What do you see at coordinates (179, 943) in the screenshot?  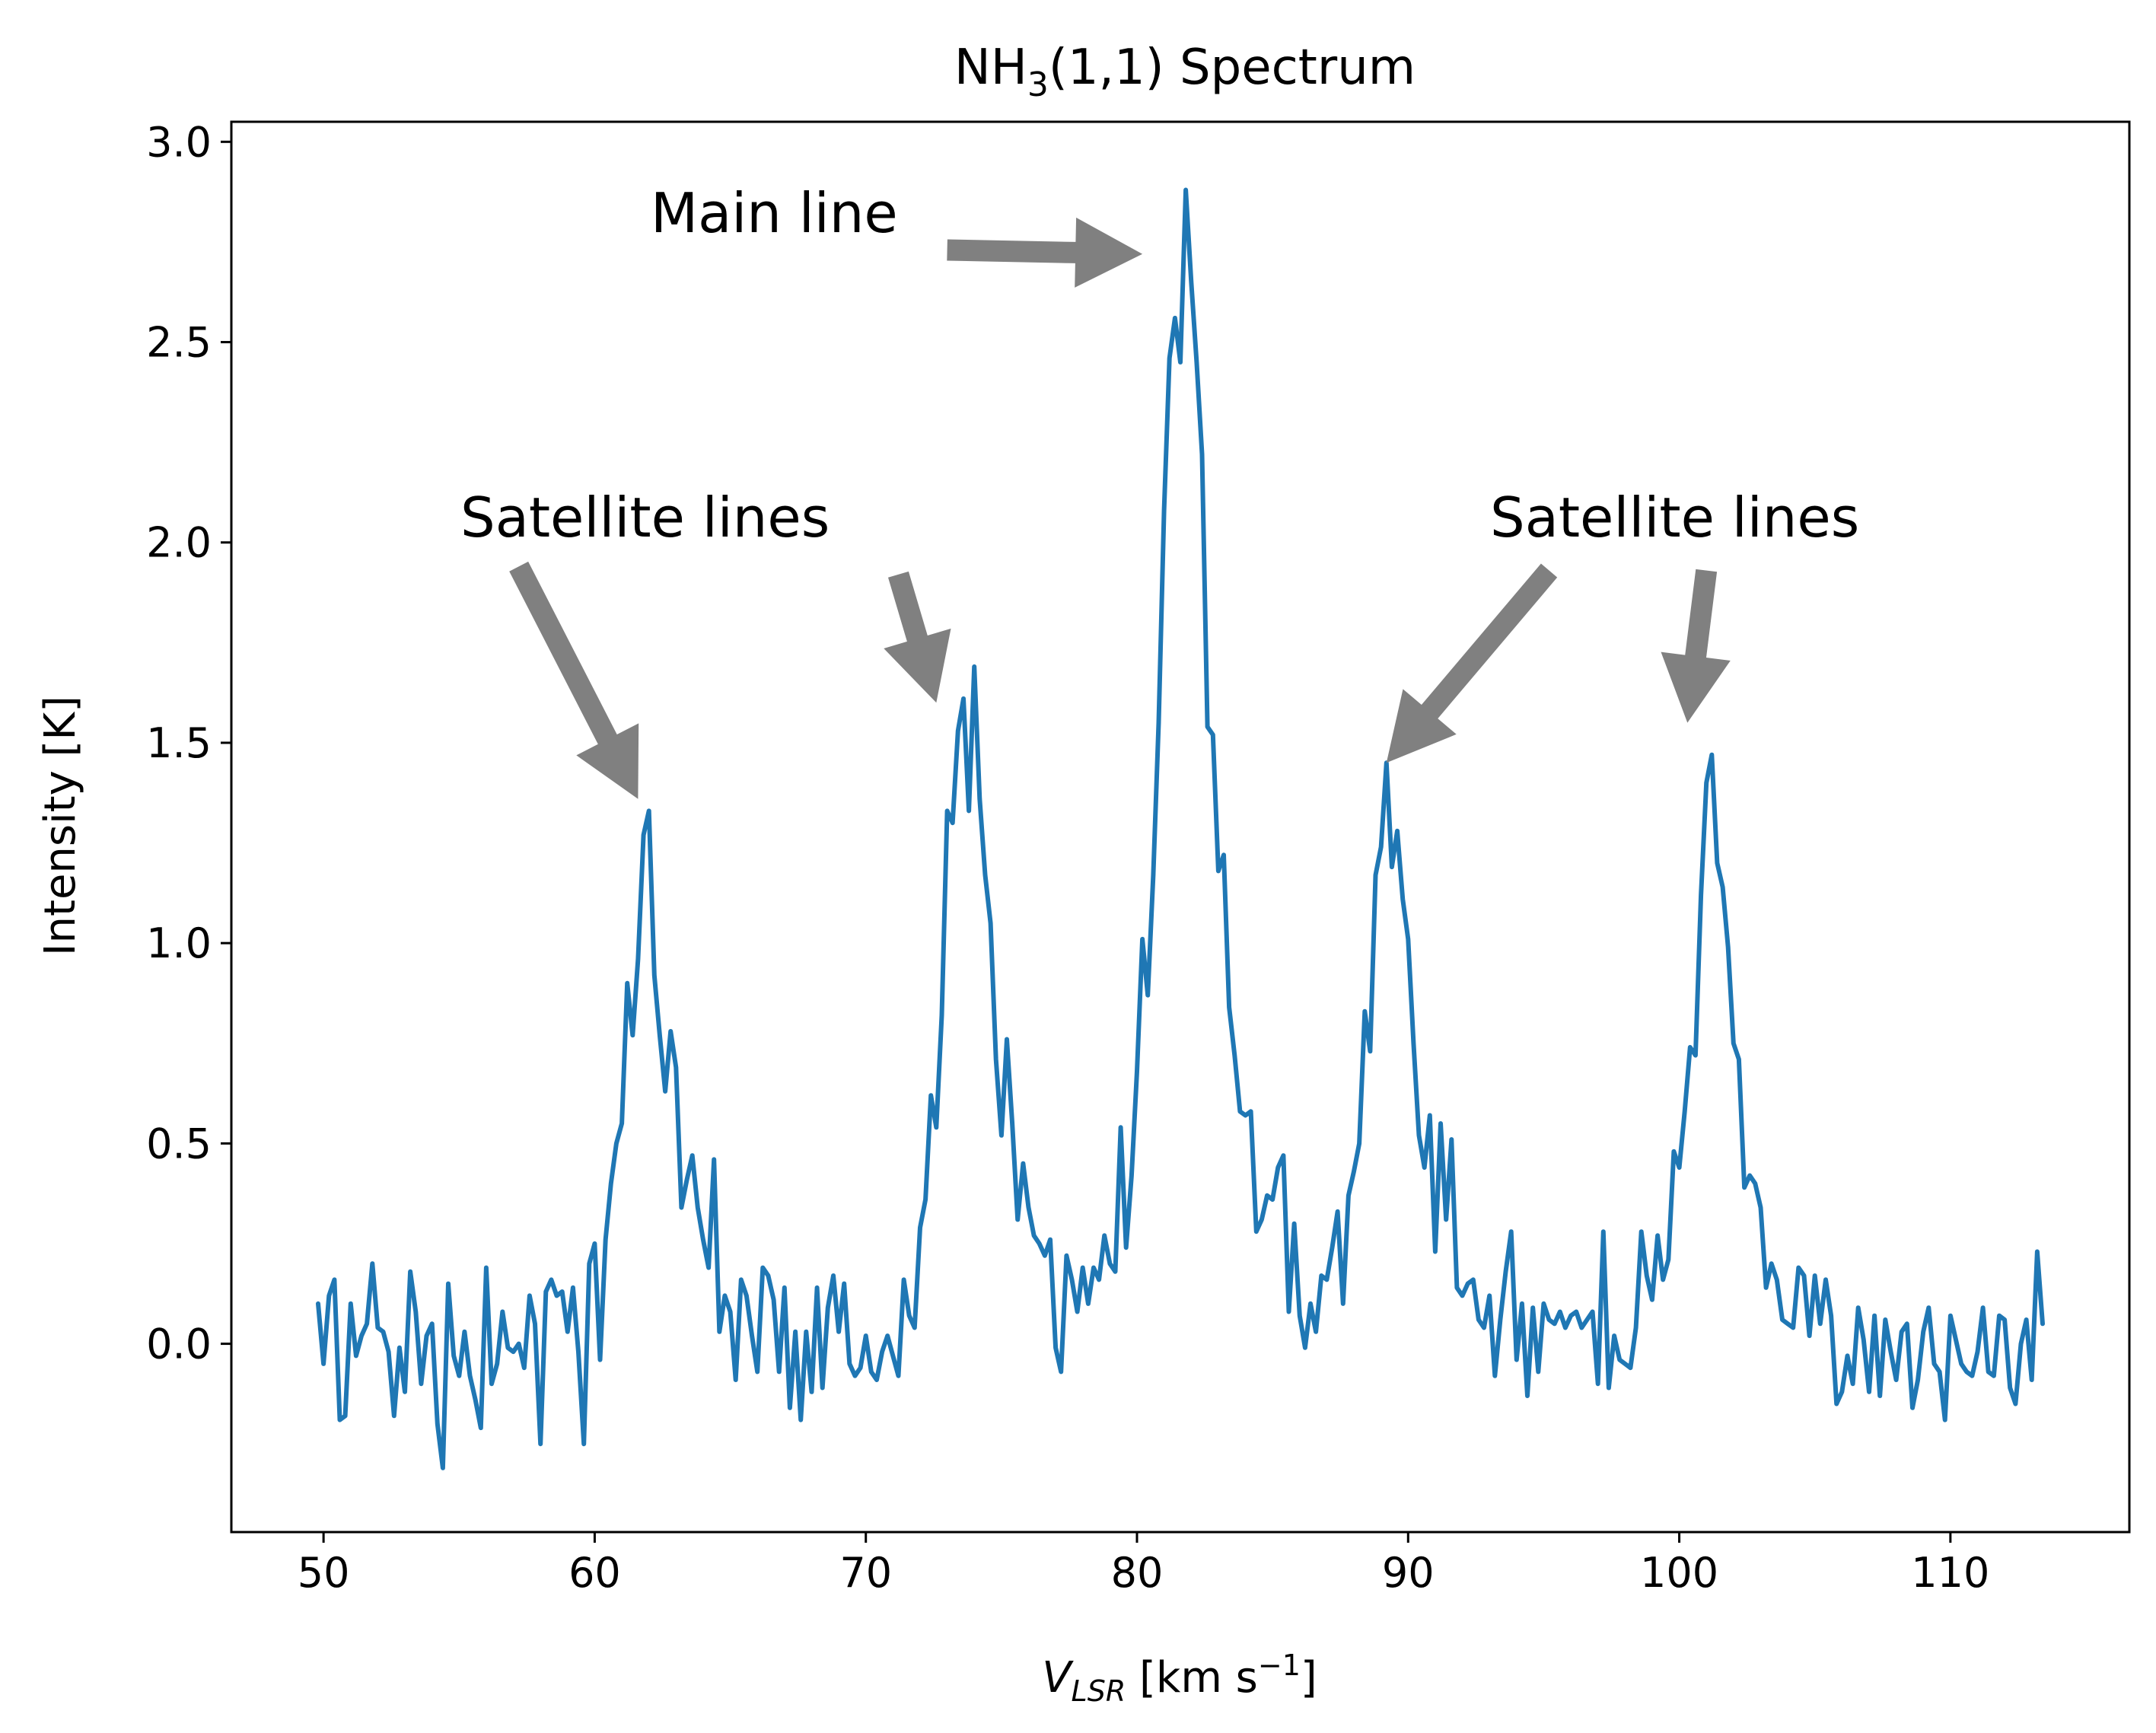 I see `y-tick-label: 1.0` at bounding box center [179, 943].